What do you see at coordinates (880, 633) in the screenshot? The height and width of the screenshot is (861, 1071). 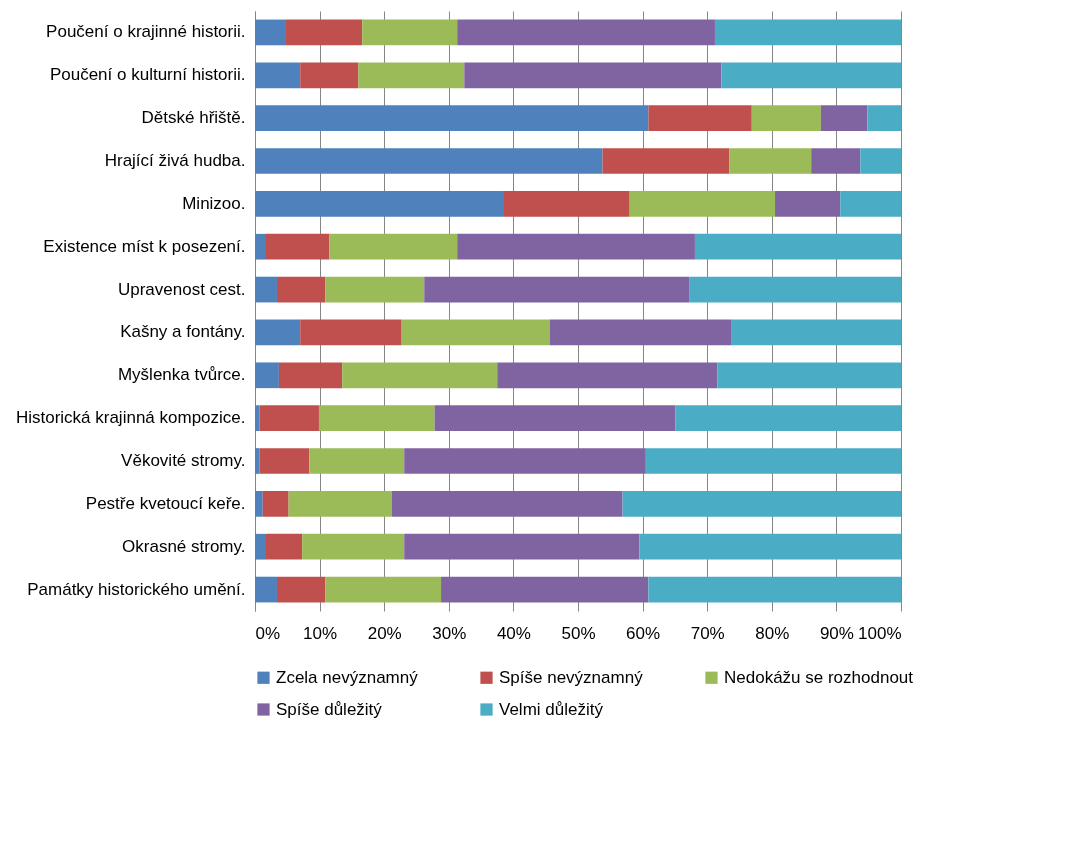 I see `x-tick-label: 100%` at bounding box center [880, 633].